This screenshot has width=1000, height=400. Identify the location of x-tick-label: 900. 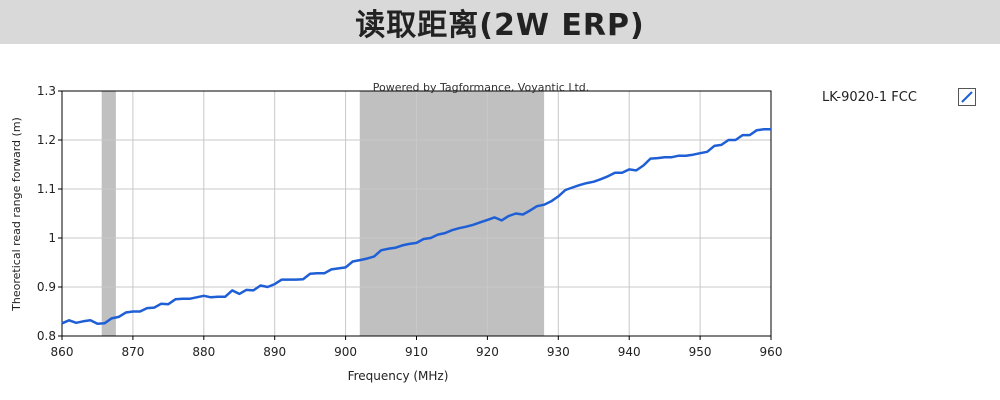
(345, 352).